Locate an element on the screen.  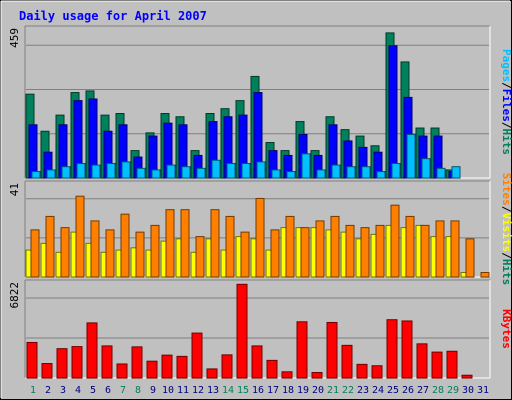
x-tick-label-day-26: 26 is located at coordinates (408, 390).